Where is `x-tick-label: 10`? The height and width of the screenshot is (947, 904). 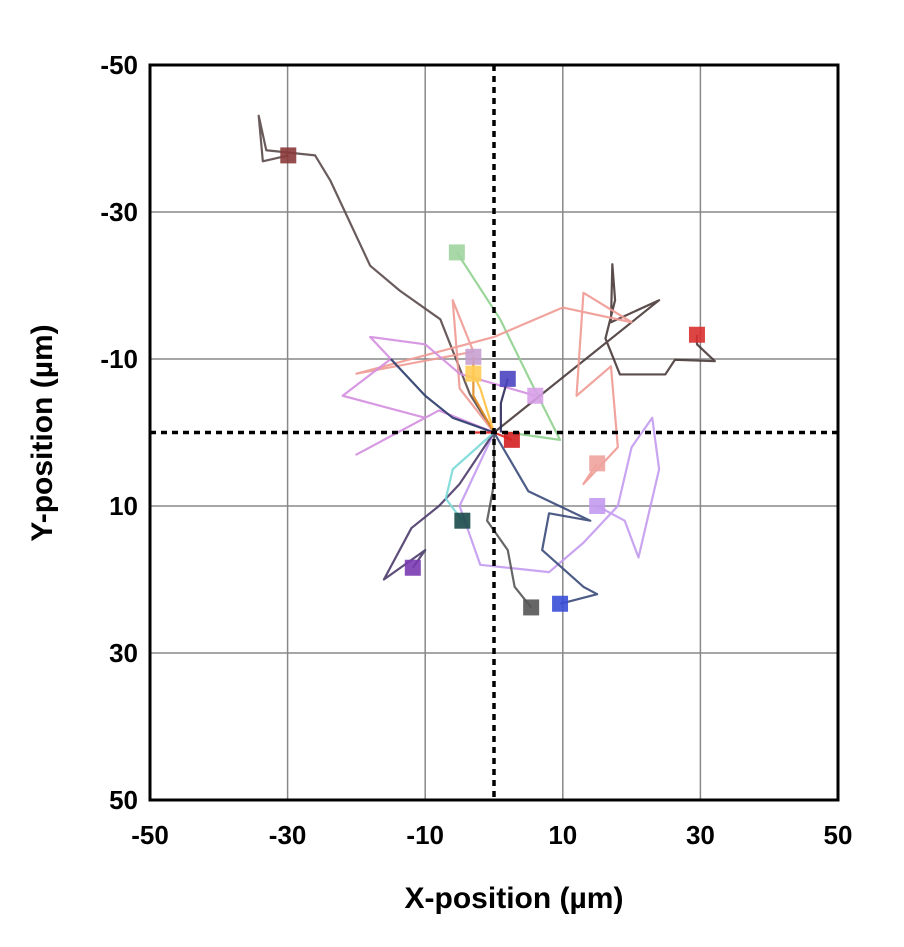 x-tick-label: 10 is located at coordinates (562, 835).